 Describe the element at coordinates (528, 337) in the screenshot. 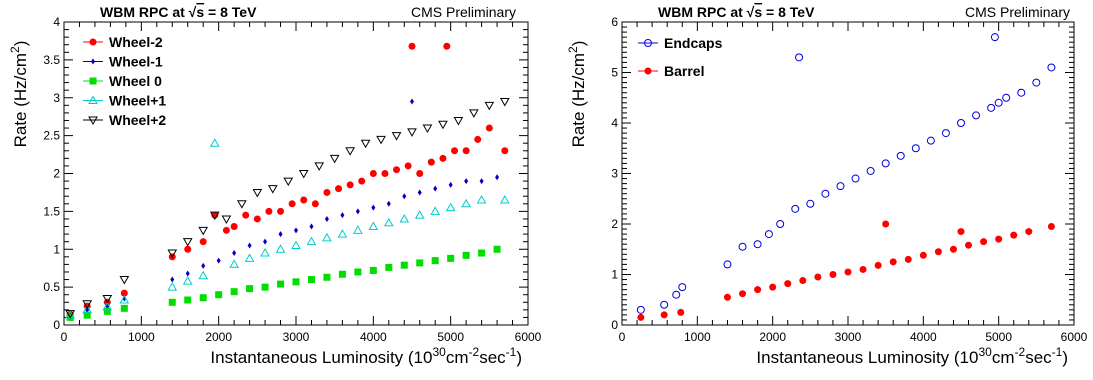

I see `x-tick-label: 6000` at that location.